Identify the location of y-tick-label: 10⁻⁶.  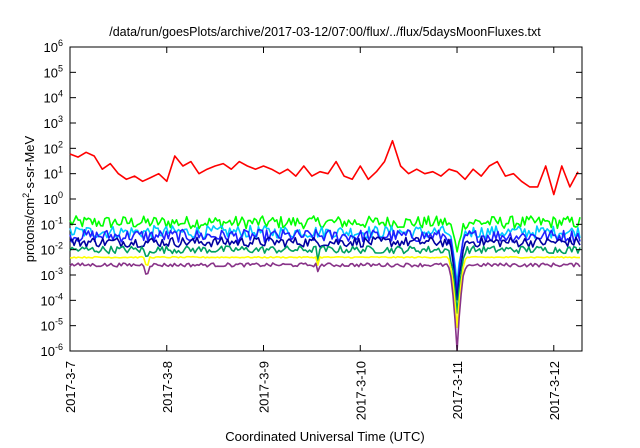
(52, 350).